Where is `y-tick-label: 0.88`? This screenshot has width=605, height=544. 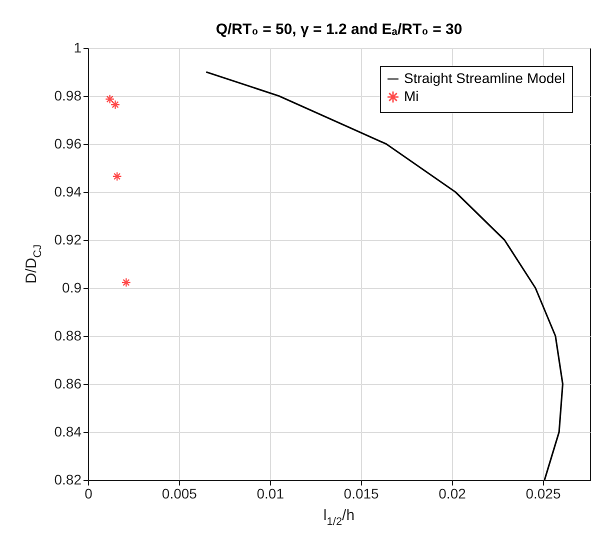 y-tick-label: 0.88 is located at coordinates (68, 336).